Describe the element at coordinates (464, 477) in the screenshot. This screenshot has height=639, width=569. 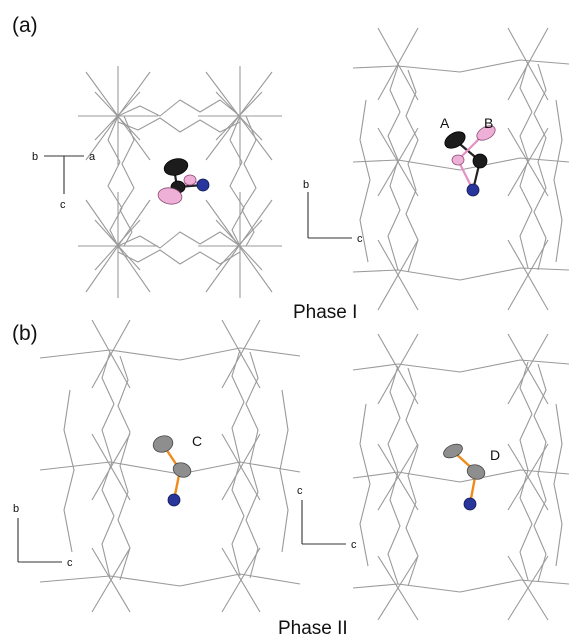
I see `ordered-molecule-D` at that location.